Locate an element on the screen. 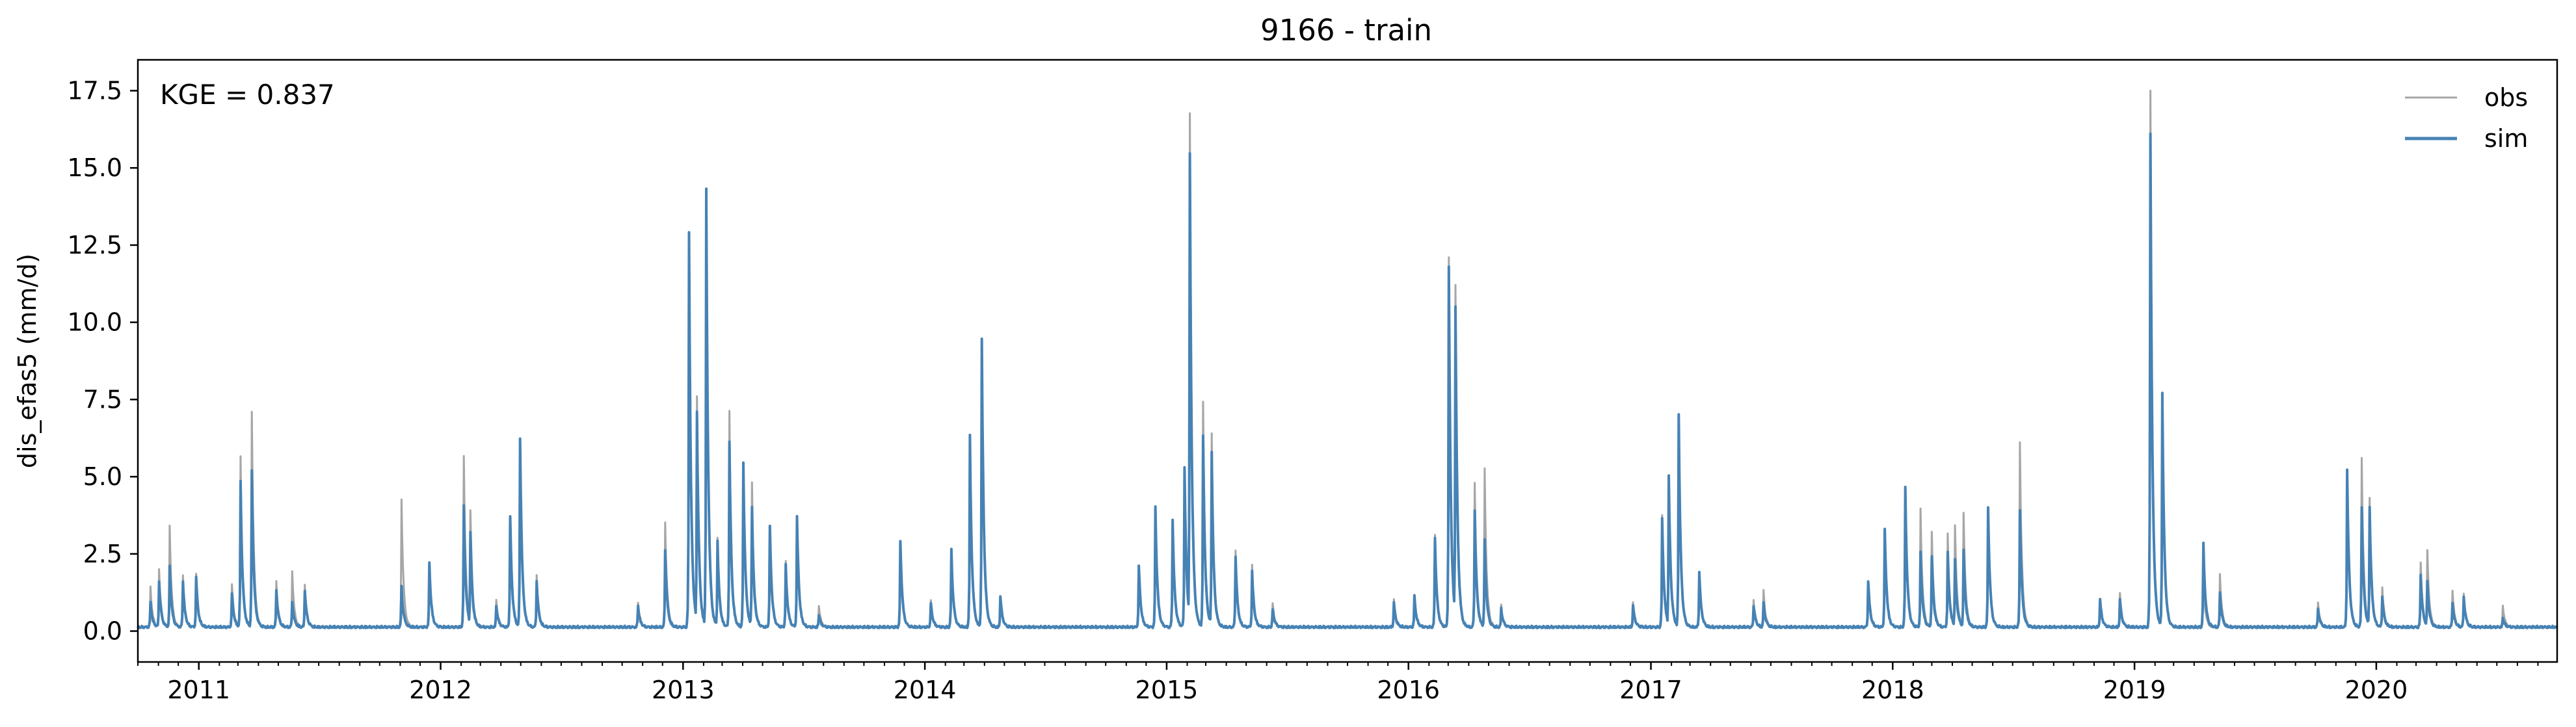 This screenshot has height=727, width=2576. y-tick-label: 10.0 is located at coordinates (94, 322).